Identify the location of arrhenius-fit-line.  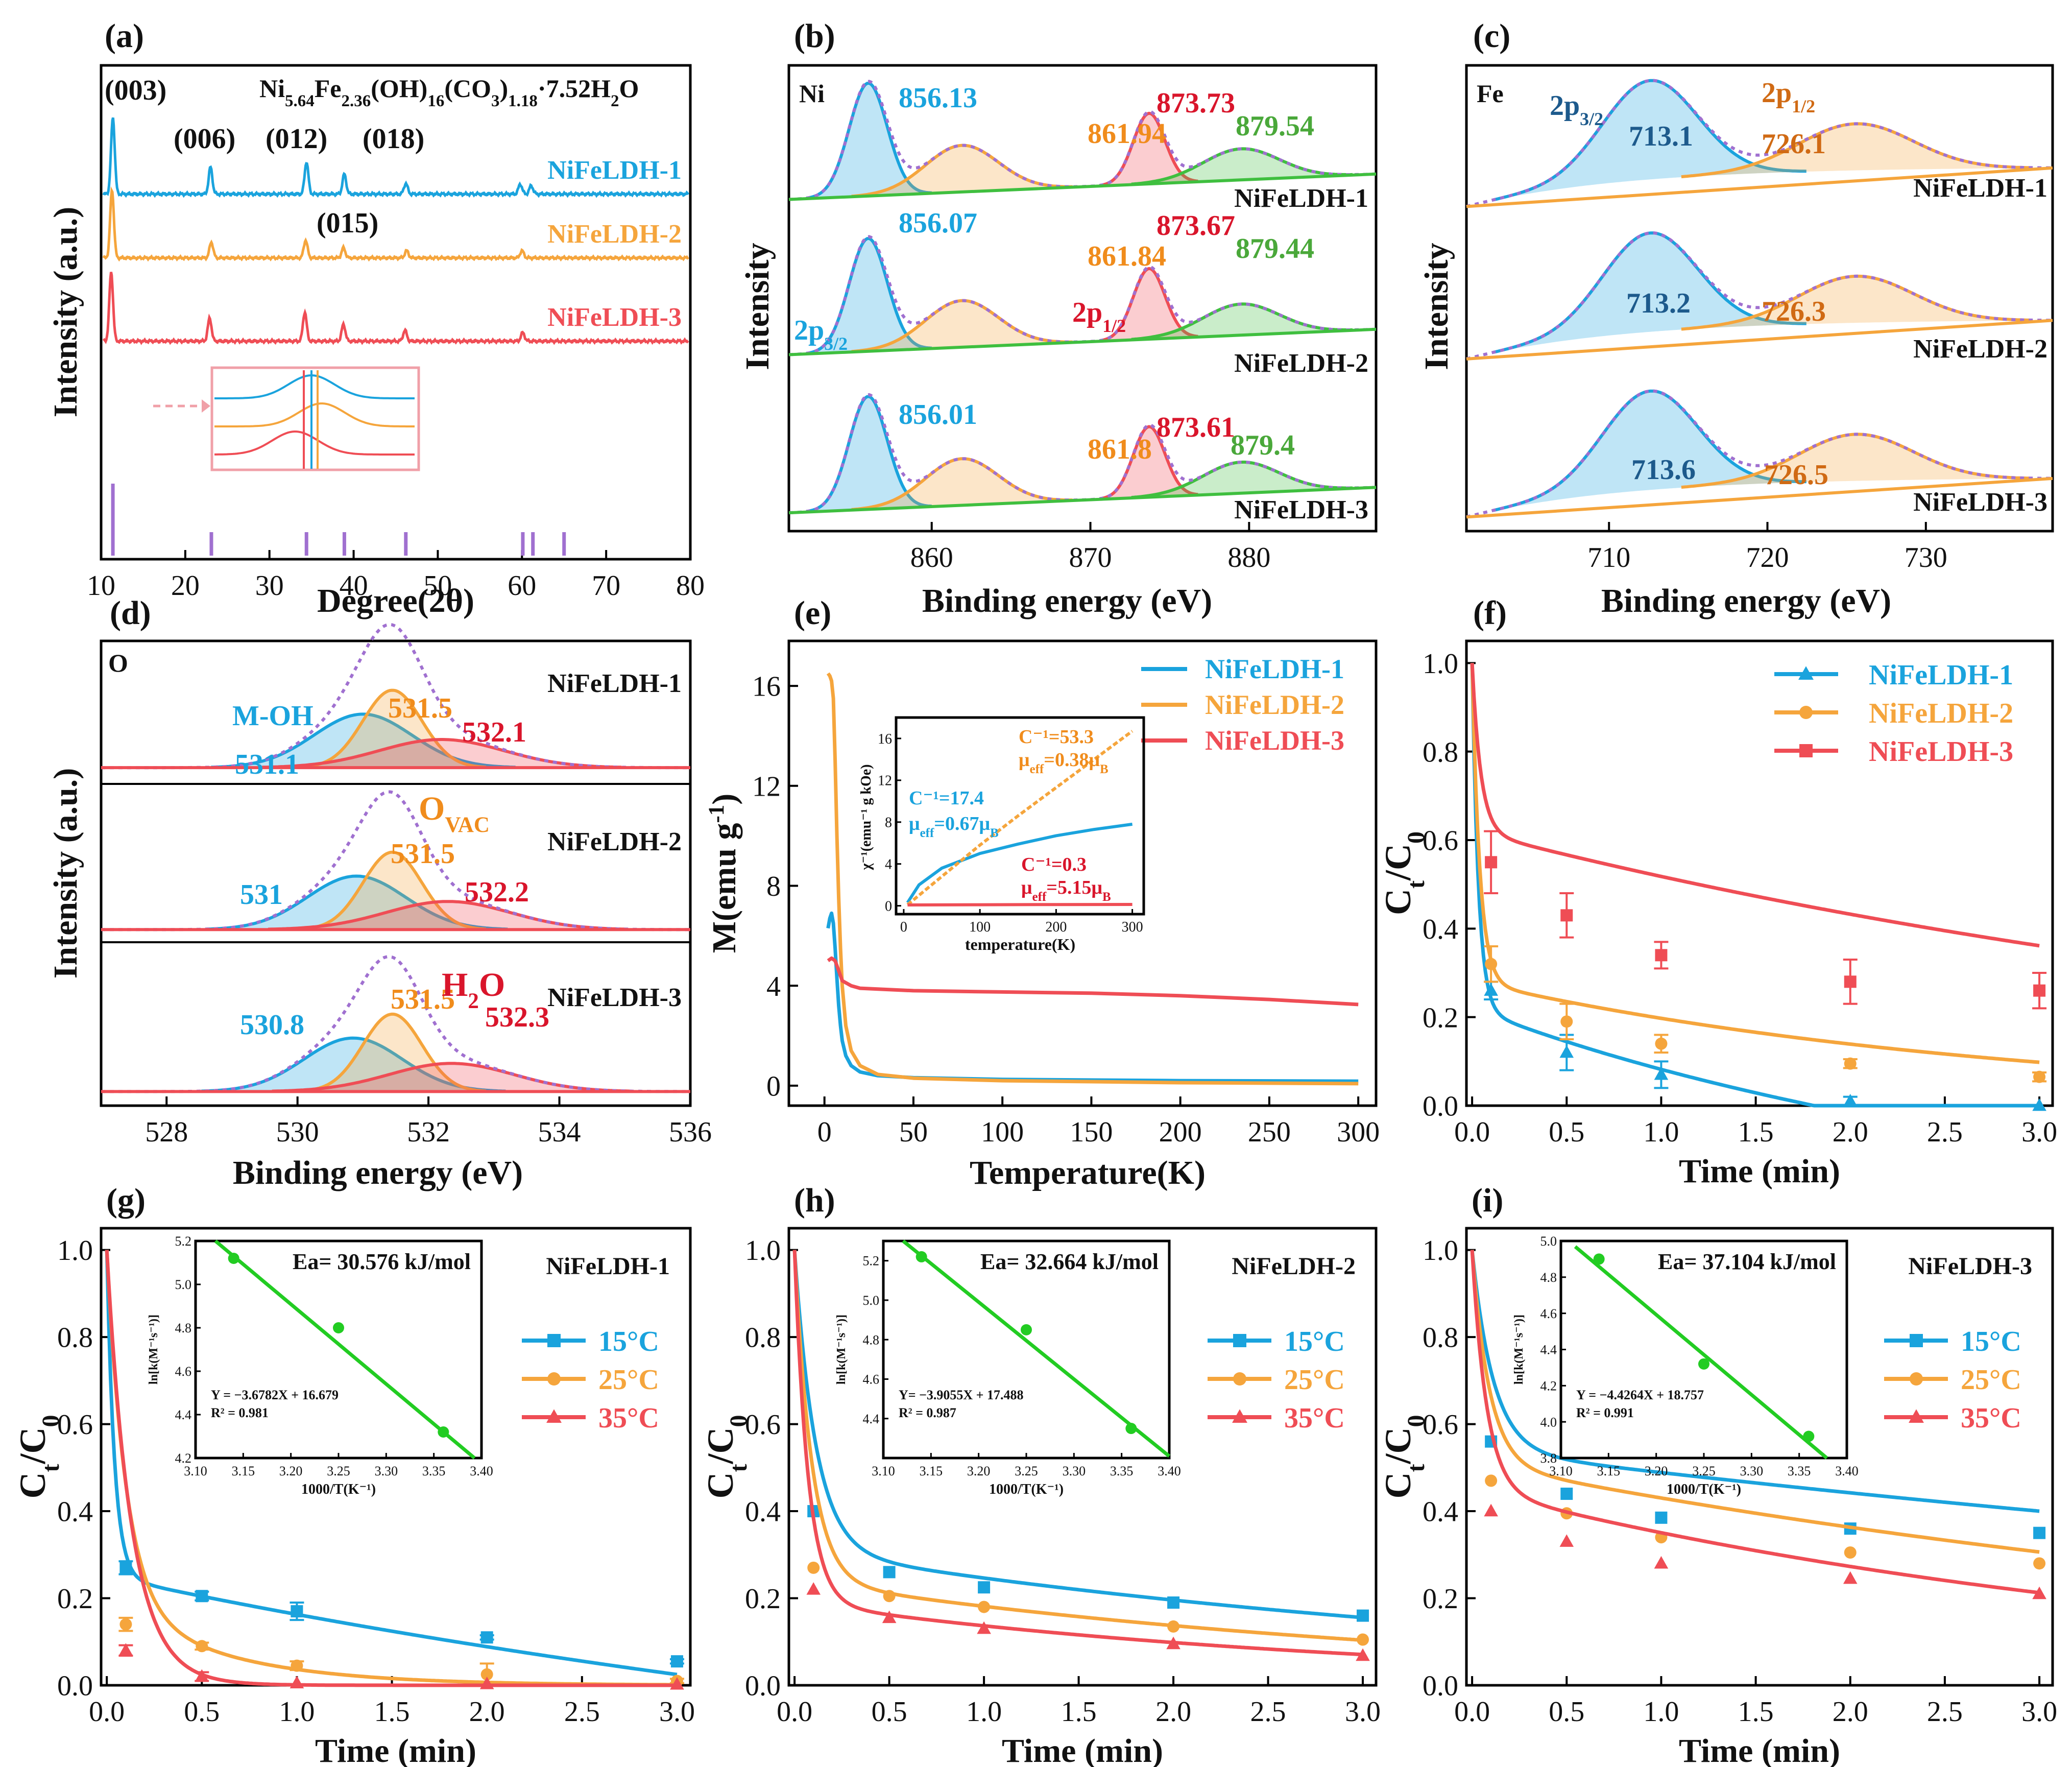
(1701, 1352).